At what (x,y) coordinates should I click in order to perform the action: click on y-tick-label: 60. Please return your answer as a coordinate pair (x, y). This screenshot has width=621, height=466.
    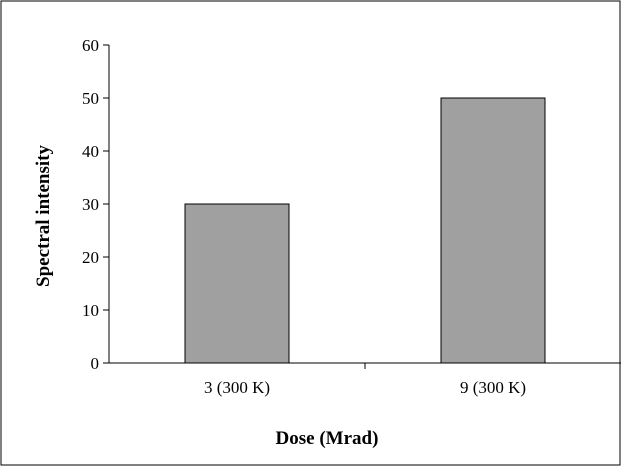
    Looking at the image, I should click on (90, 45).